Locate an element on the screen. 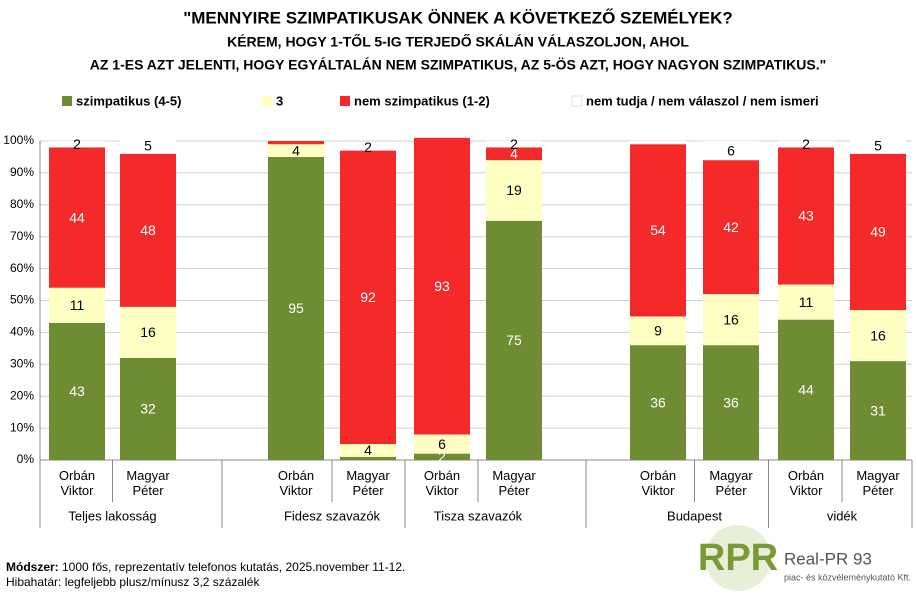  data-label: 48 is located at coordinates (148, 230).